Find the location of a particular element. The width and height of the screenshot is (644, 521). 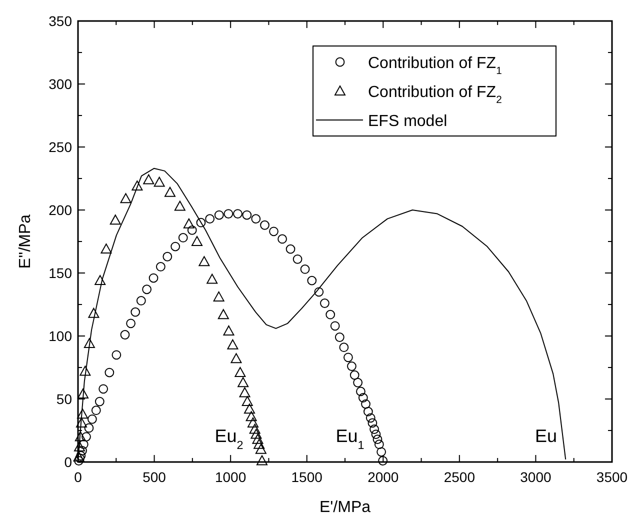

x-tick-label: 0 is located at coordinates (78, 477).